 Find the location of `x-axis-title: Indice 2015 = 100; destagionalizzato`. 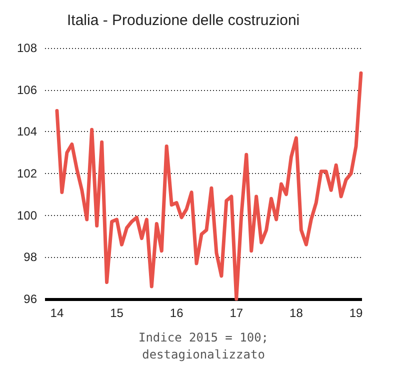

x-axis-title: Indice 2015 = 100; destagionalizzato is located at coordinates (203, 346).